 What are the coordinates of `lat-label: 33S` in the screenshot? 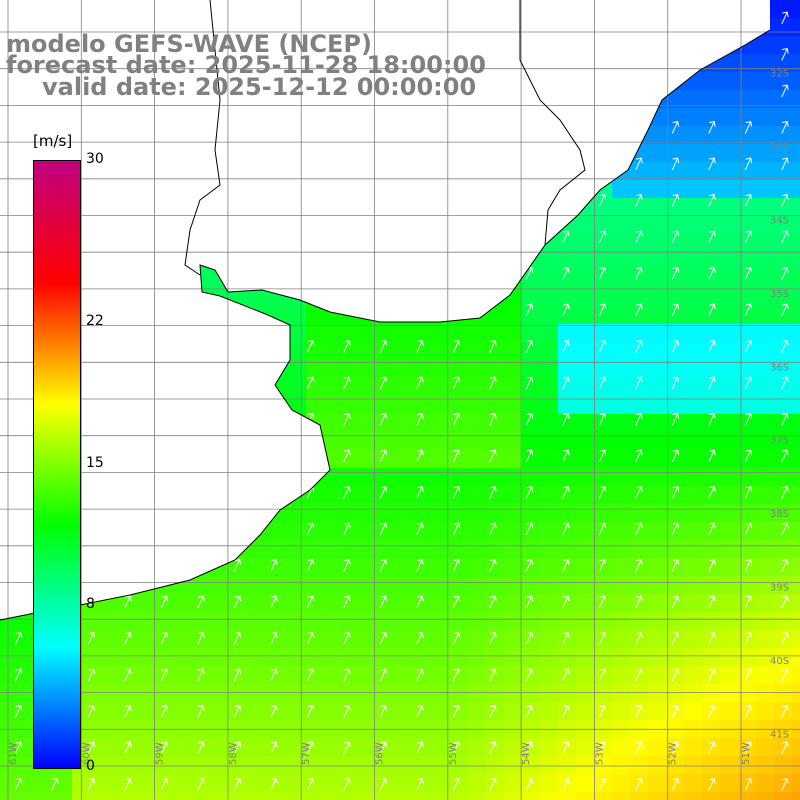 It's located at (779, 147).